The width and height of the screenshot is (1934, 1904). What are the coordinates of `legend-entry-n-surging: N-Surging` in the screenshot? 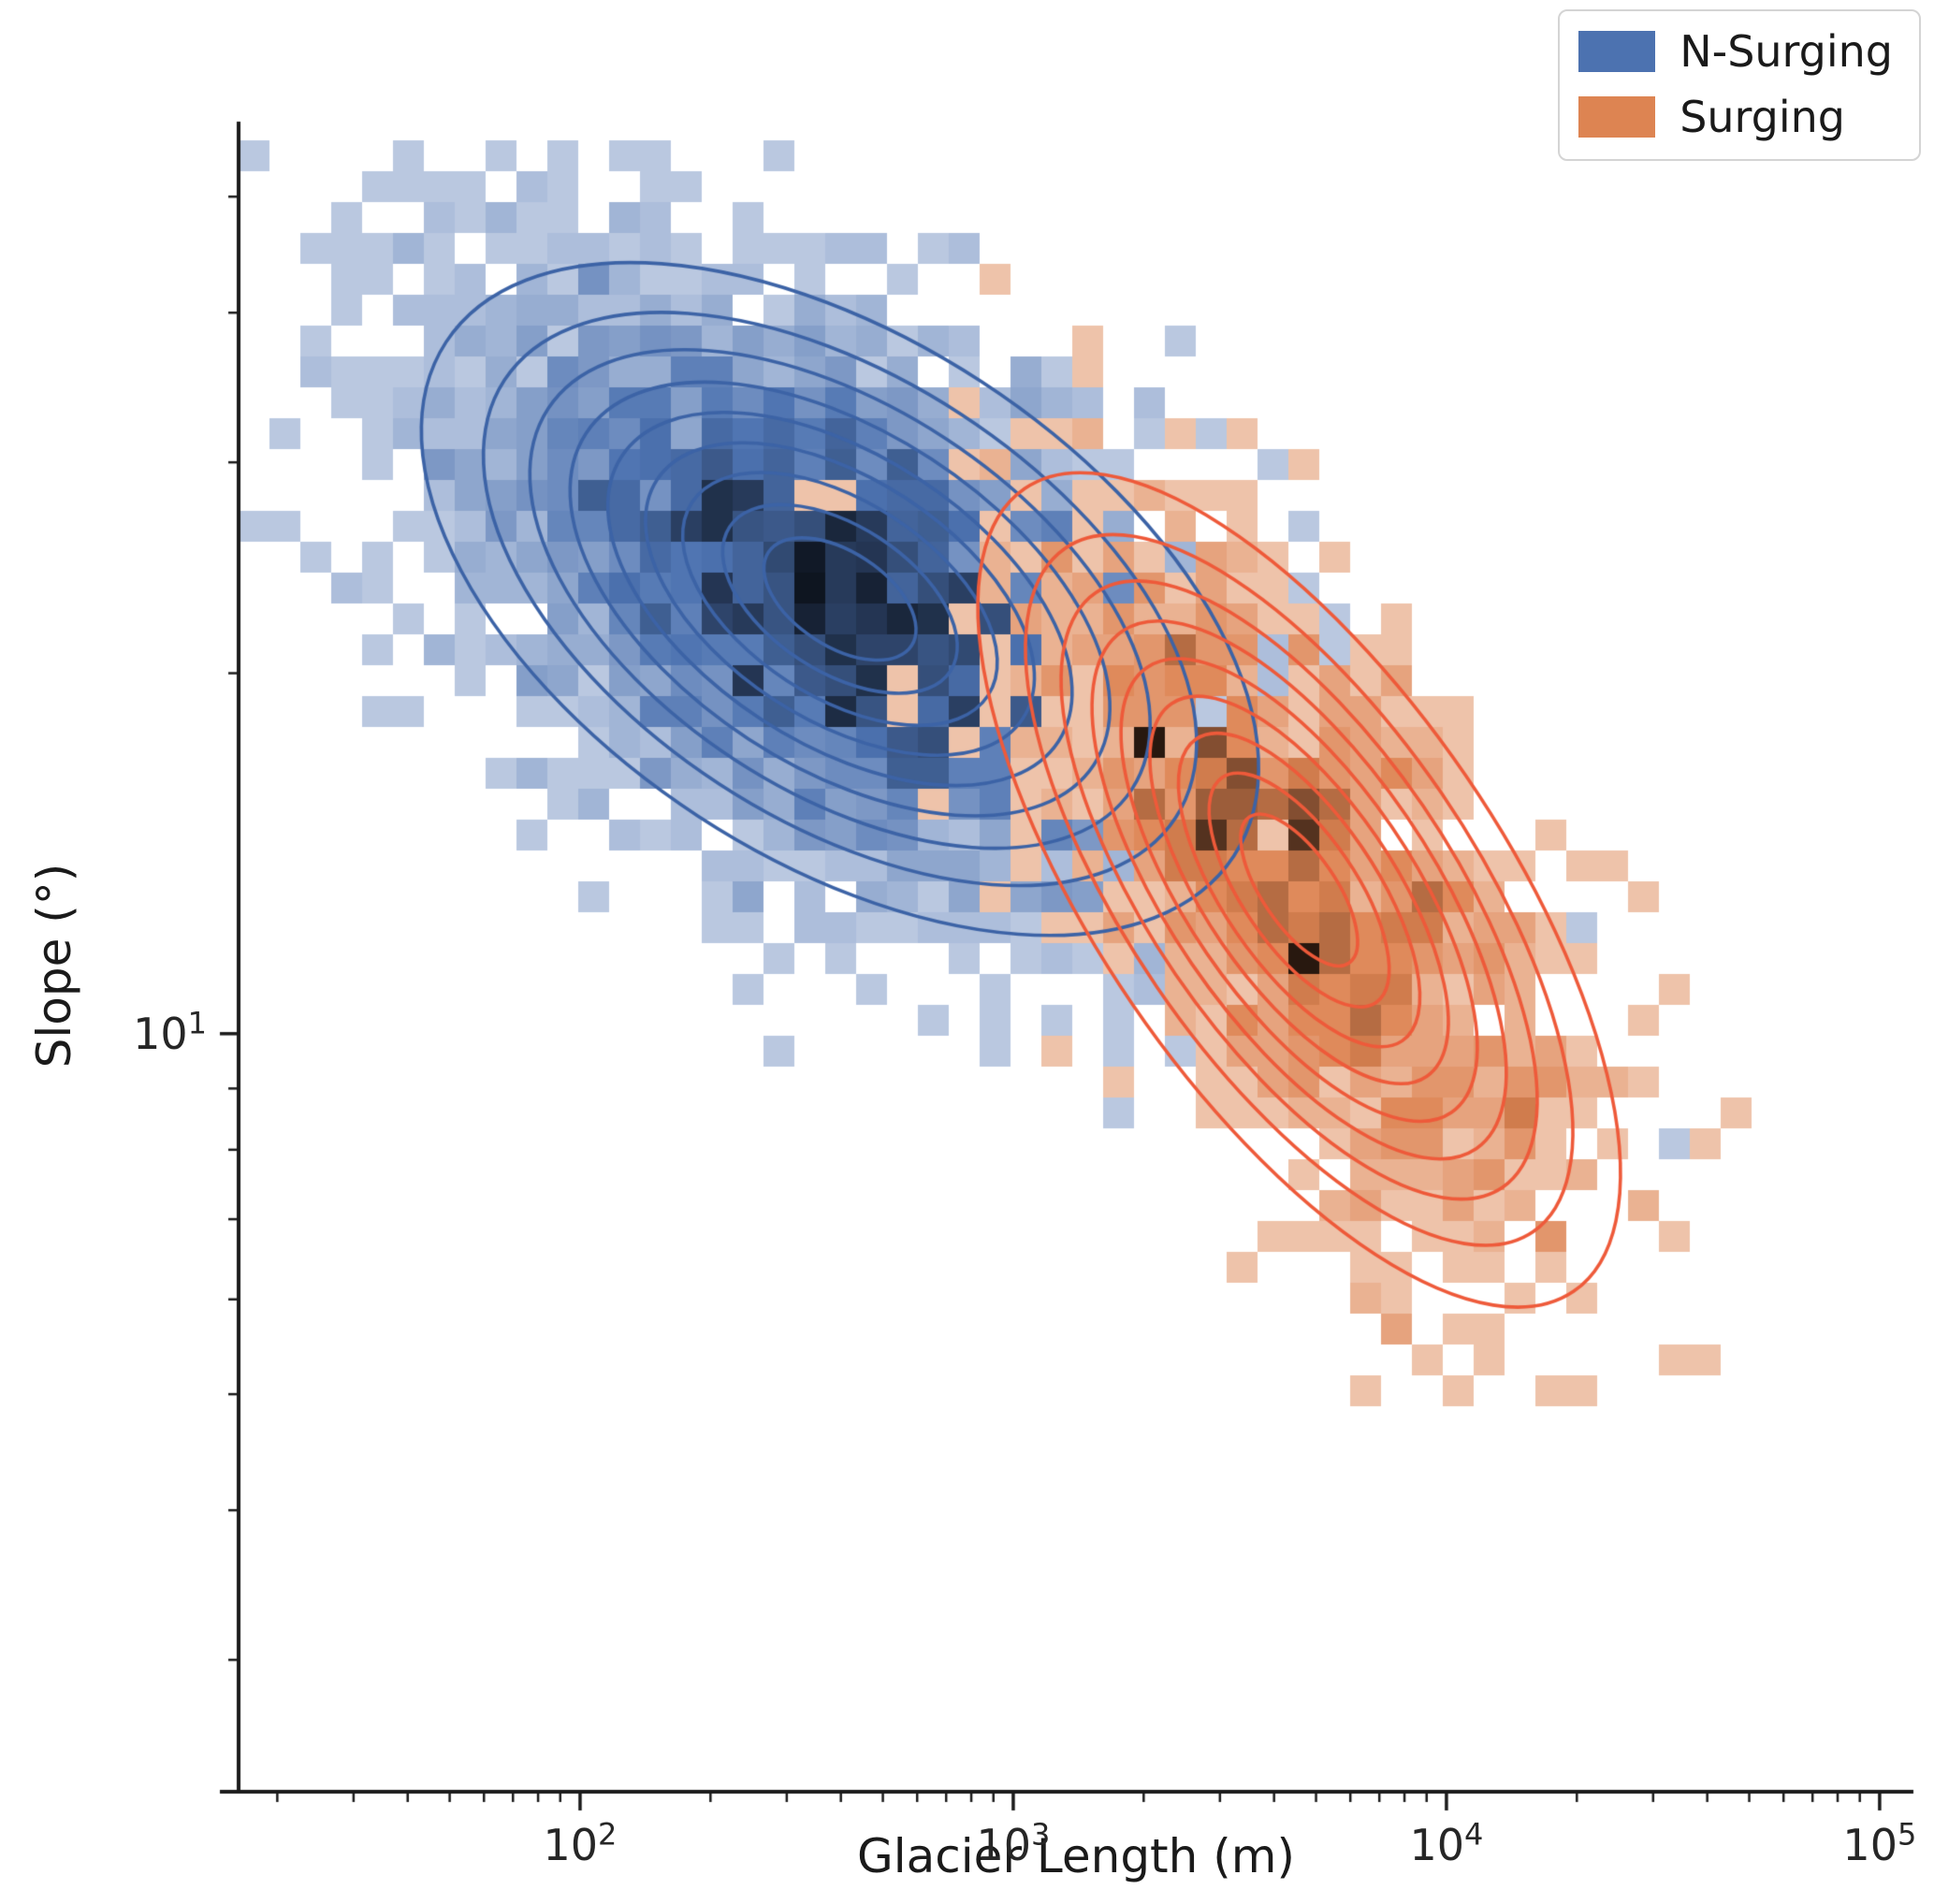 It's located at (1736, 51).